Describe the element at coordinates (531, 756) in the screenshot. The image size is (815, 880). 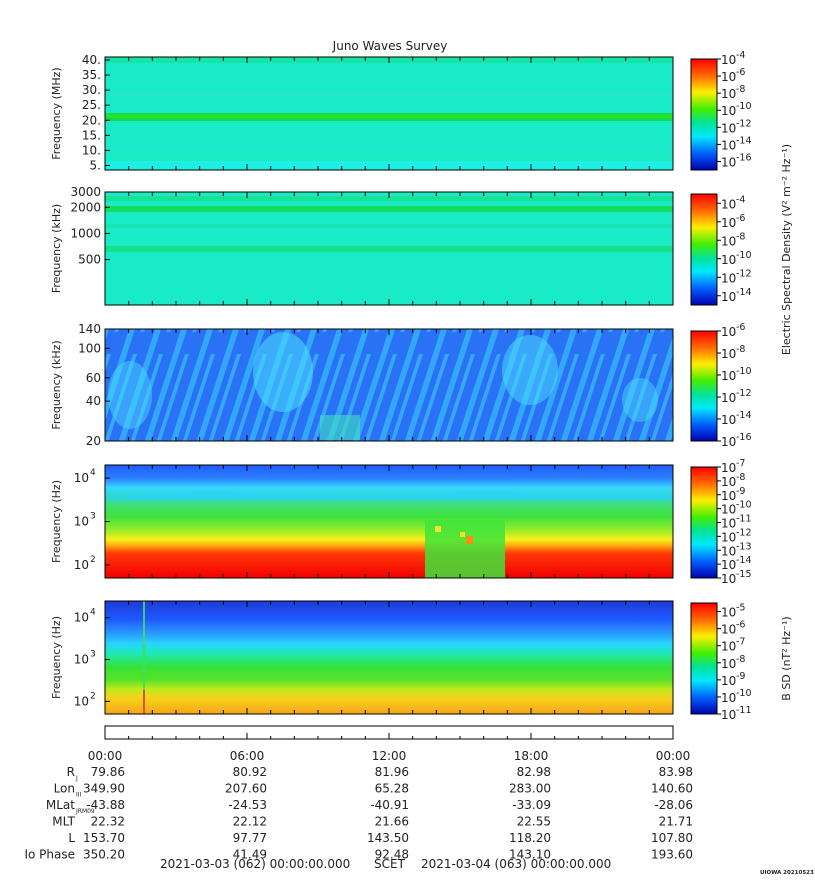
I see `time-tick-label: 18:00` at that location.